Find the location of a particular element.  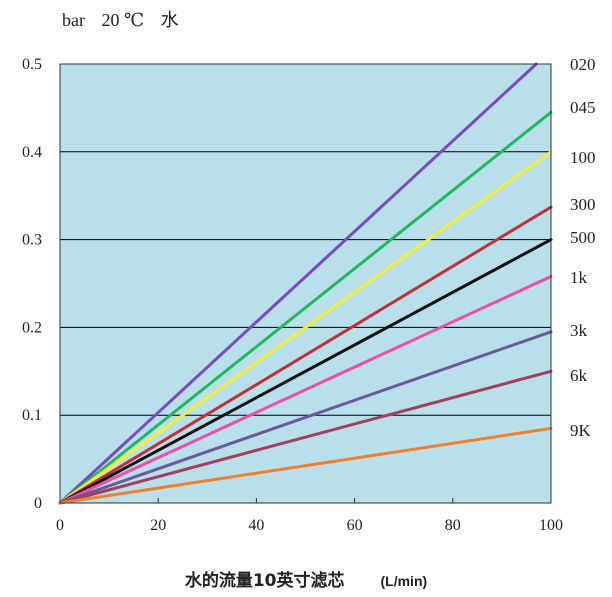

y-tick-label: 0.1 is located at coordinates (32, 415).